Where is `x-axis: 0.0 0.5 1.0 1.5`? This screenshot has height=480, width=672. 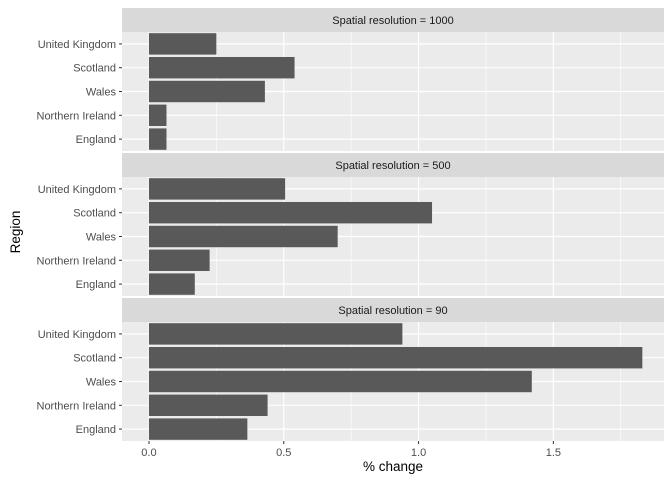
x-axis: 0.0 0.5 1.0 1.5 is located at coordinates (351, 450).